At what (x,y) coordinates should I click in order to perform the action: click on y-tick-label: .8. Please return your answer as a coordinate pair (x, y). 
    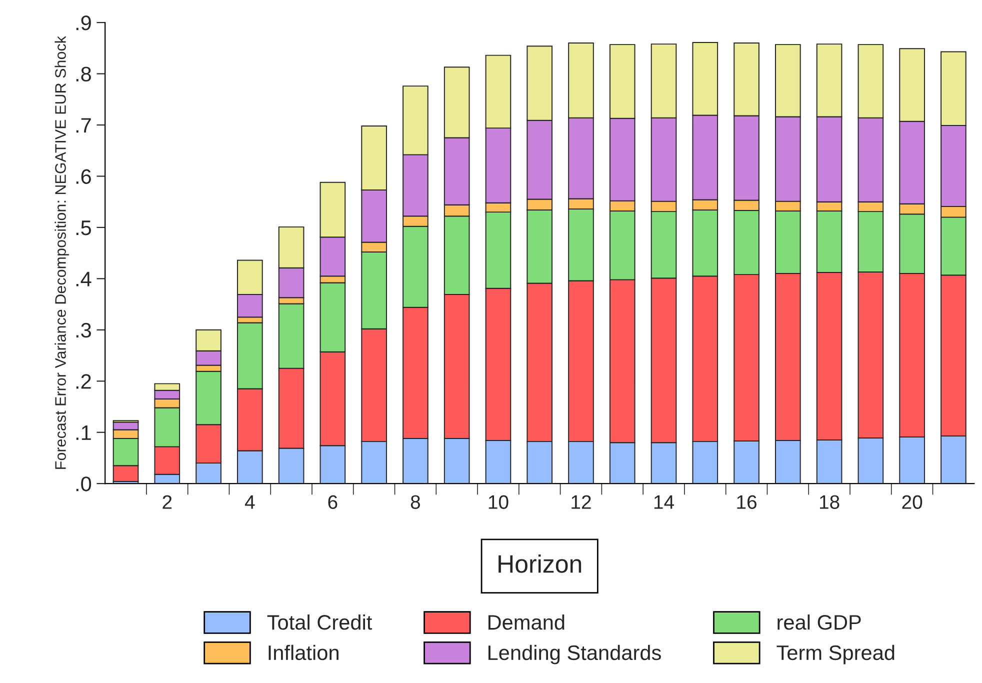
    Looking at the image, I should click on (83, 74).